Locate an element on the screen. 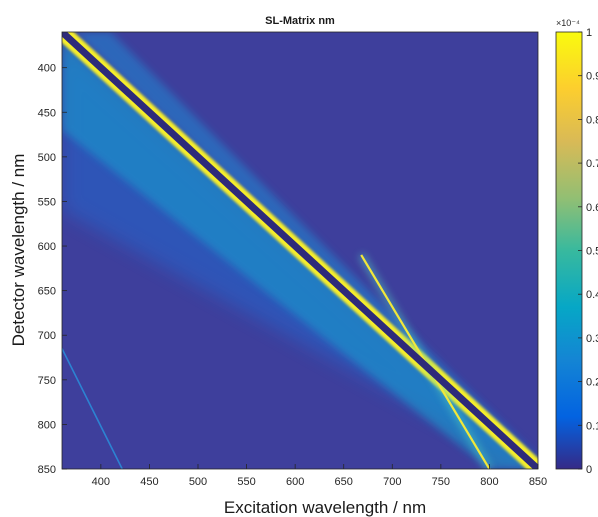 Image resolution: width=598 pixels, height=517 pixels. x-tick-label: 650 is located at coordinates (344, 482).